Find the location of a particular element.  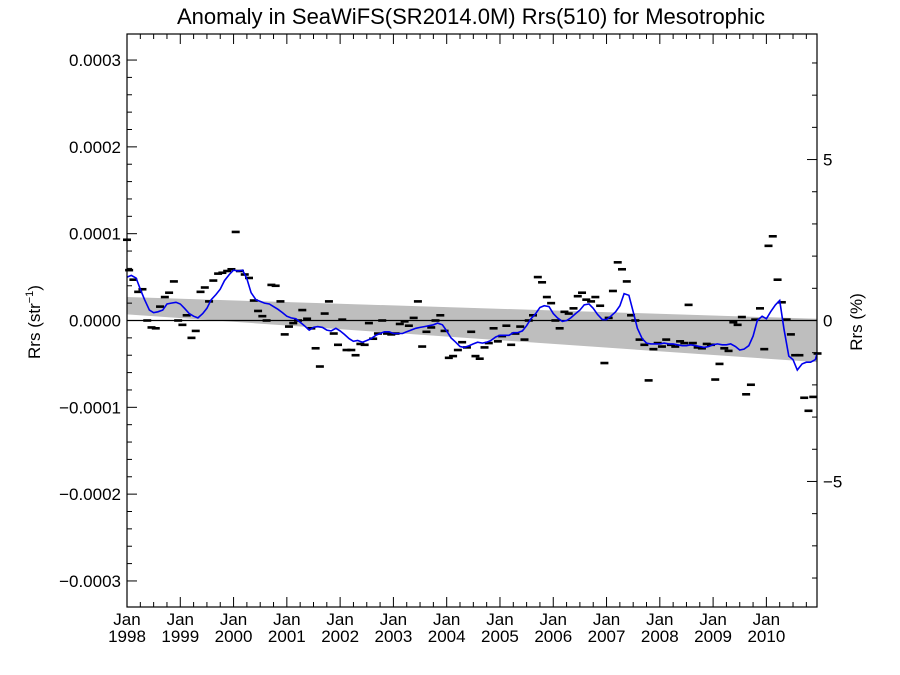

y-tick-label: 0.0001 is located at coordinates (95, 234).